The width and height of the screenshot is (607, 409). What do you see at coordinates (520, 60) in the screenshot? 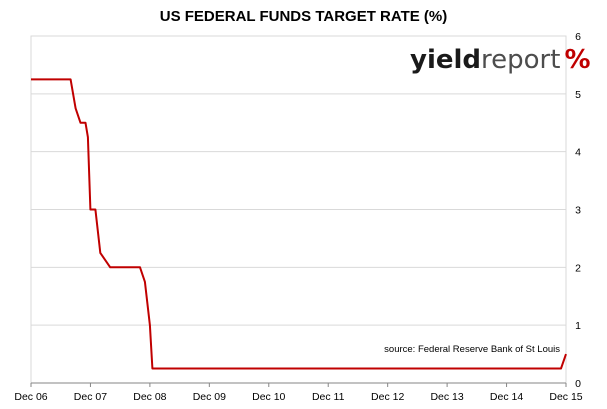
I see `logo-word-report: report` at bounding box center [520, 60].